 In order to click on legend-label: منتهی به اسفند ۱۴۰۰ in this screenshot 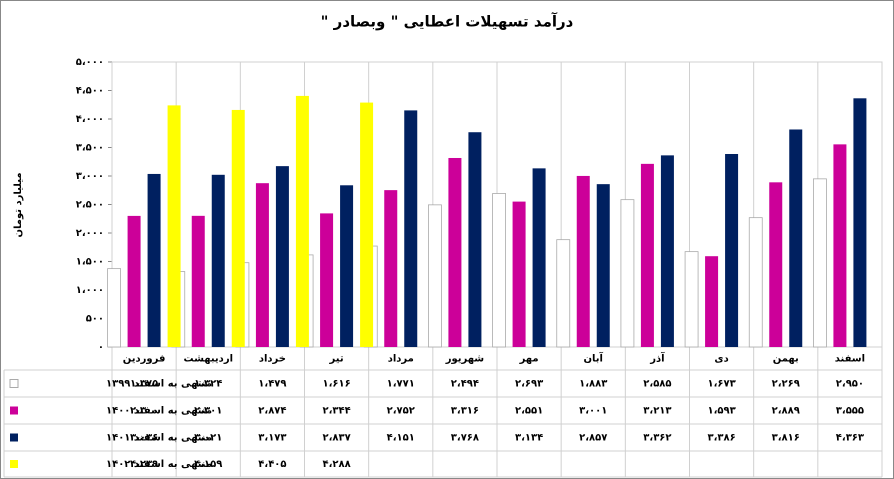, I will do `click(159, 411)`.